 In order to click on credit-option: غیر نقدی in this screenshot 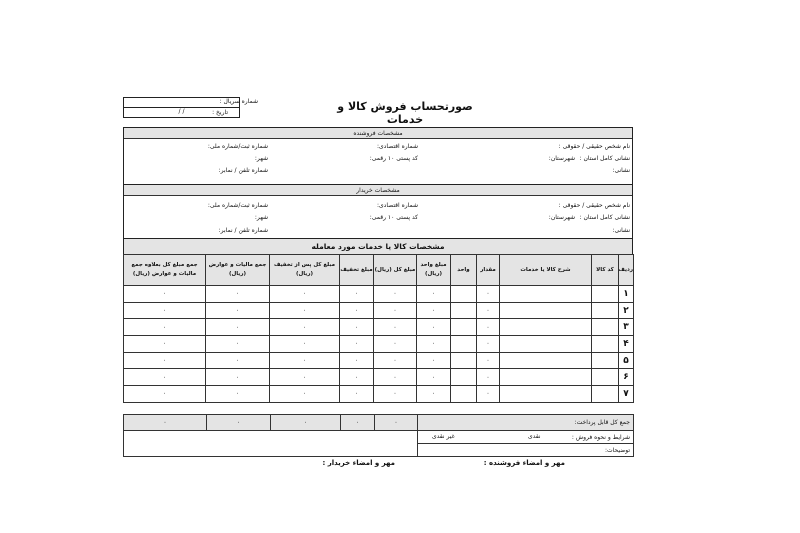, I will do `click(443, 436)`.